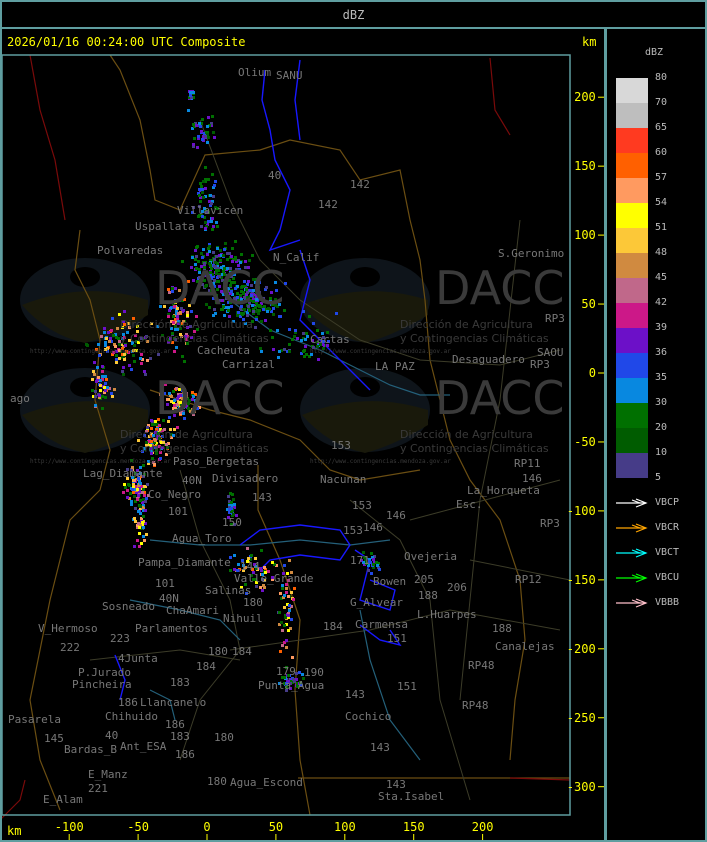 The width and height of the screenshot is (707, 842). Describe the element at coordinates (90, 749) in the screenshot. I see `place-label: Bardas_B` at that location.